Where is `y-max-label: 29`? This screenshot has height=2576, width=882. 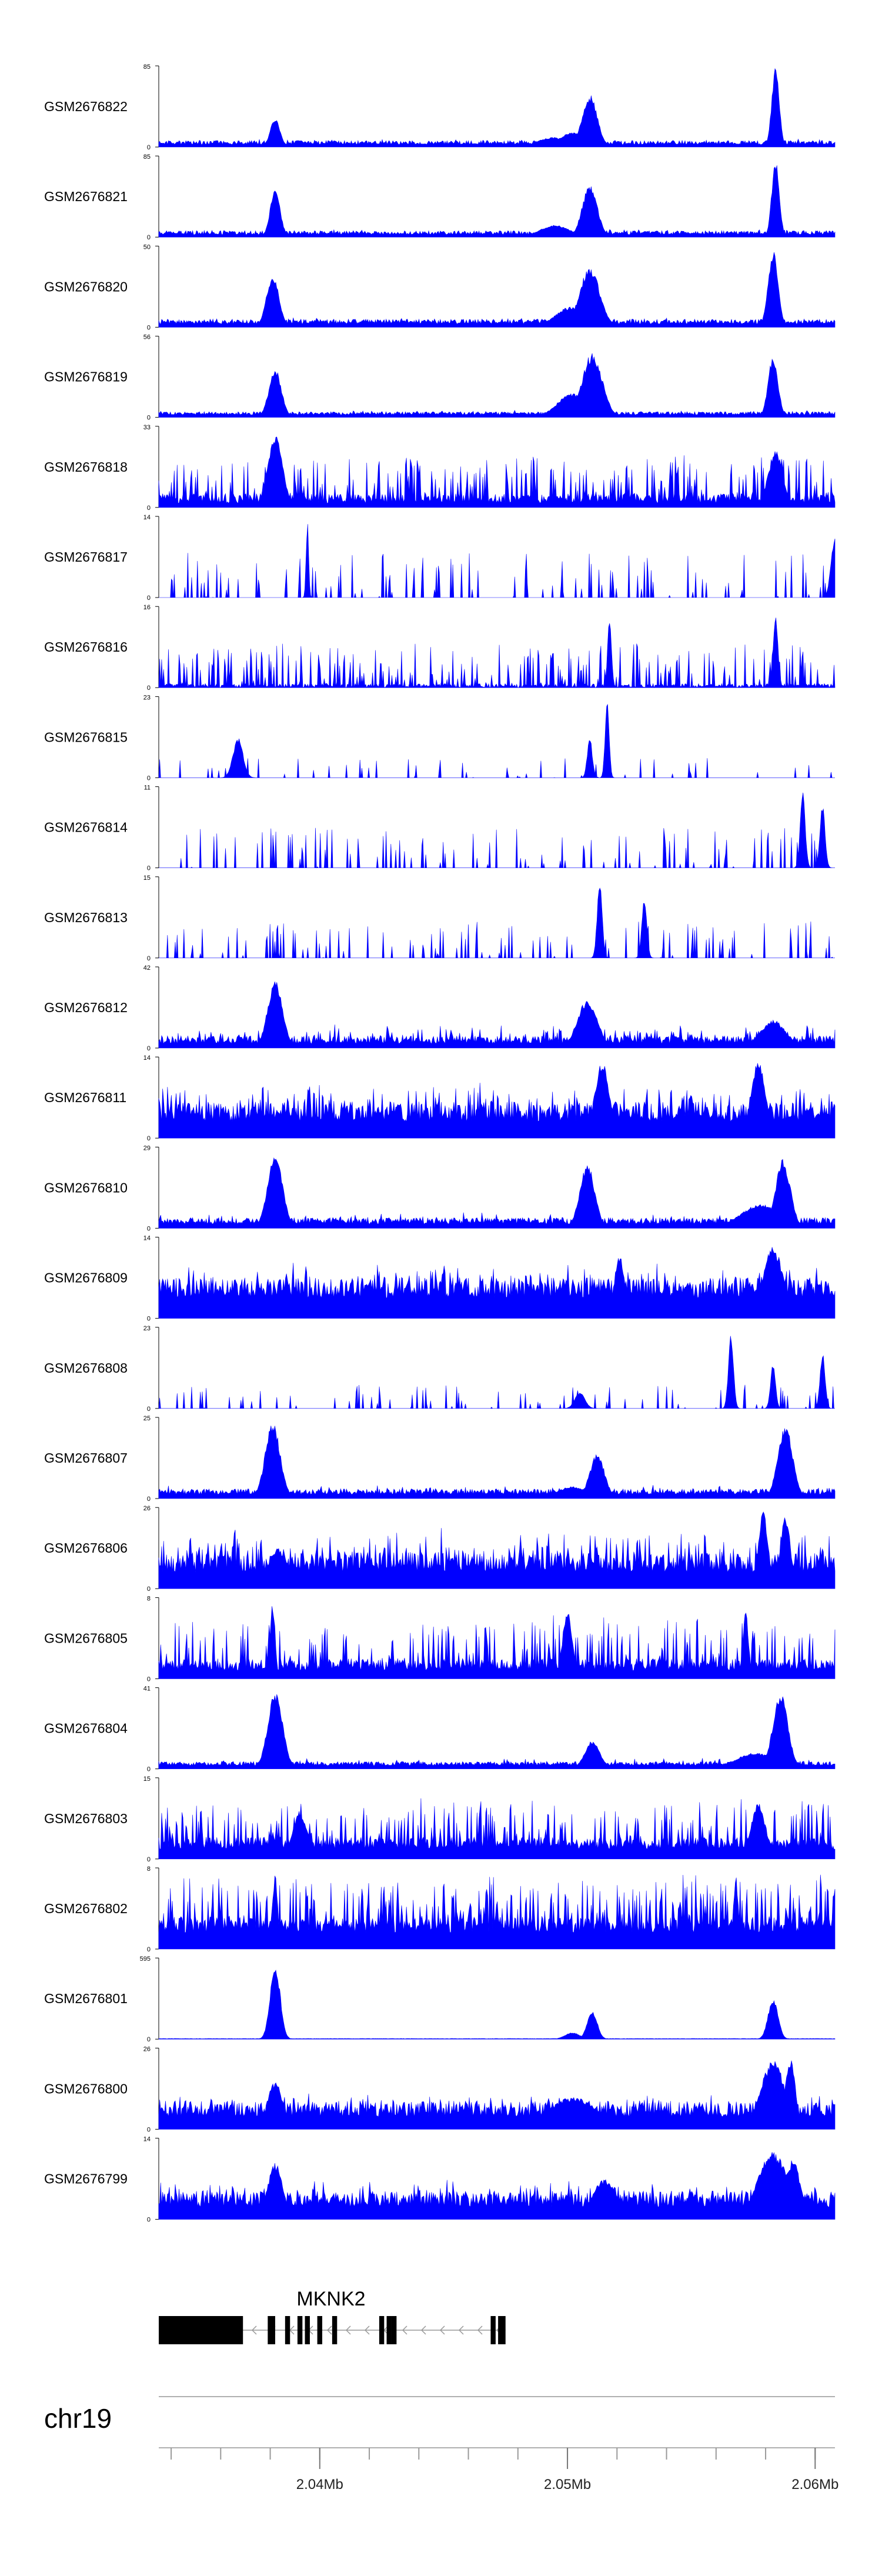 y-max-label: 29 is located at coordinates (147, 1148).